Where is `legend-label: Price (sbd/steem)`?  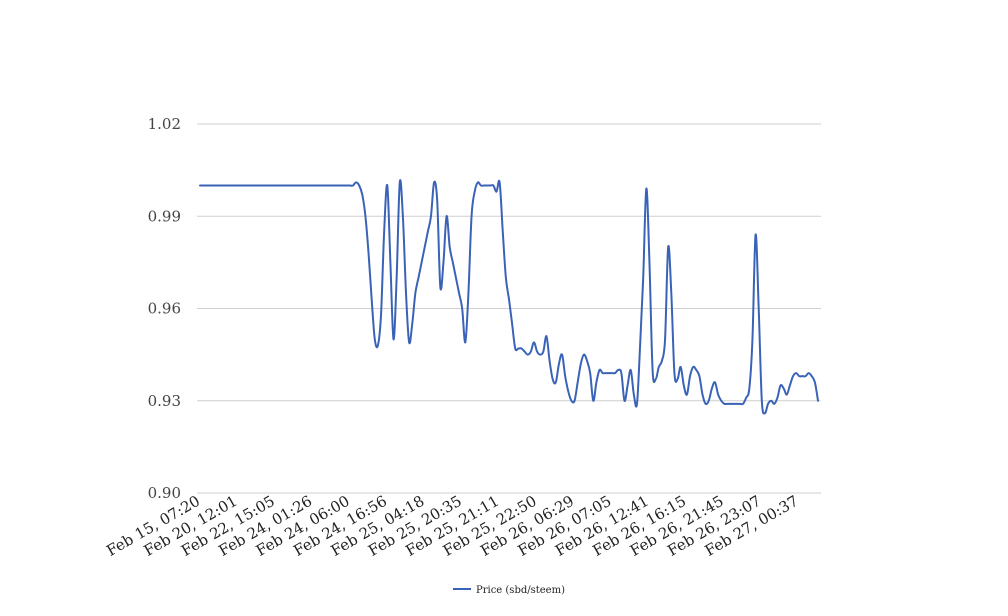
legend-label: Price (sbd/steem) is located at coordinates (520, 590).